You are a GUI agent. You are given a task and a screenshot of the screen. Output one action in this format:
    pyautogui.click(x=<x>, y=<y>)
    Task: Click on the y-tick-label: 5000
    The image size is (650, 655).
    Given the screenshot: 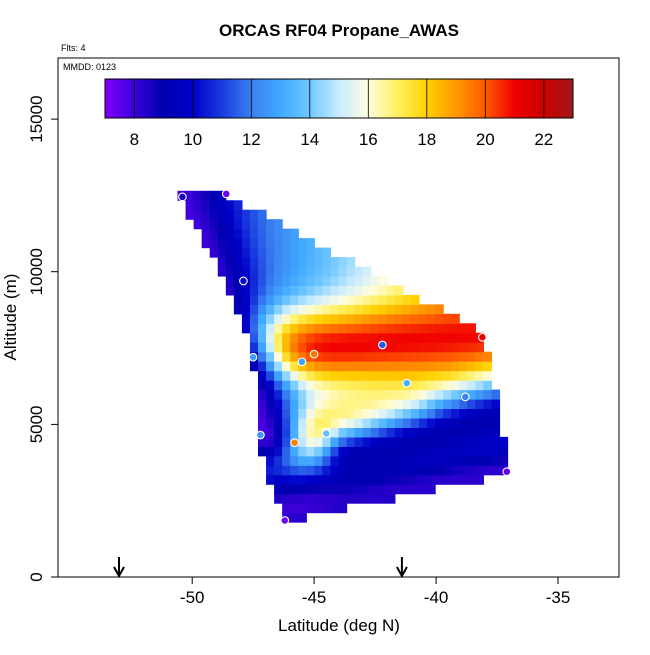 What is the action you would take?
    pyautogui.click(x=36, y=424)
    